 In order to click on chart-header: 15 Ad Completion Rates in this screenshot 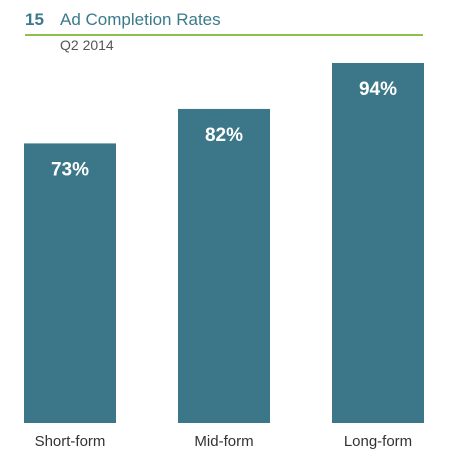, I will do `click(224, 23)`.